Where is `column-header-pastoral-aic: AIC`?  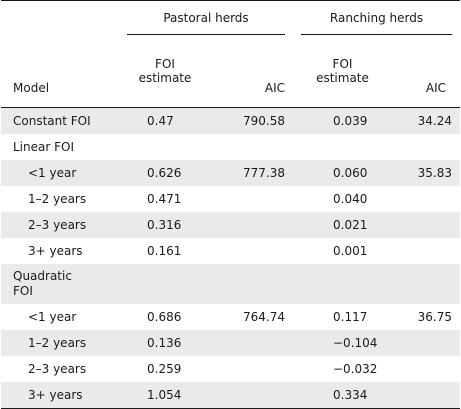
column-header-pastoral-aic: AIC is located at coordinates (252, 71).